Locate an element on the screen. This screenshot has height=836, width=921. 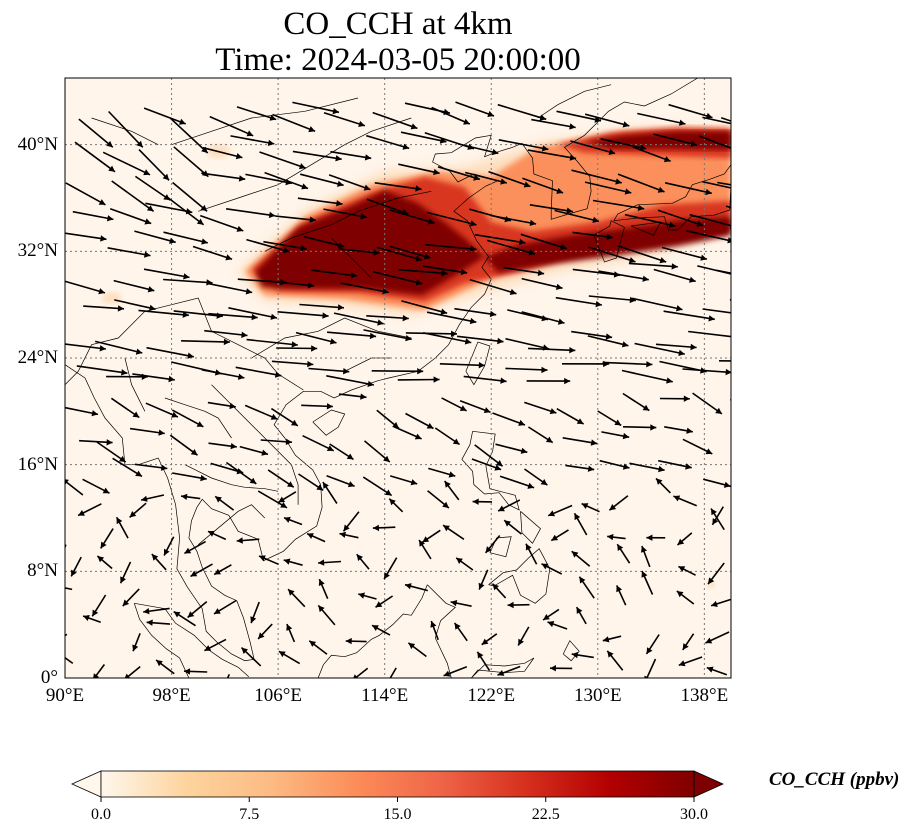
colorbar is located at coordinates (397, 786).